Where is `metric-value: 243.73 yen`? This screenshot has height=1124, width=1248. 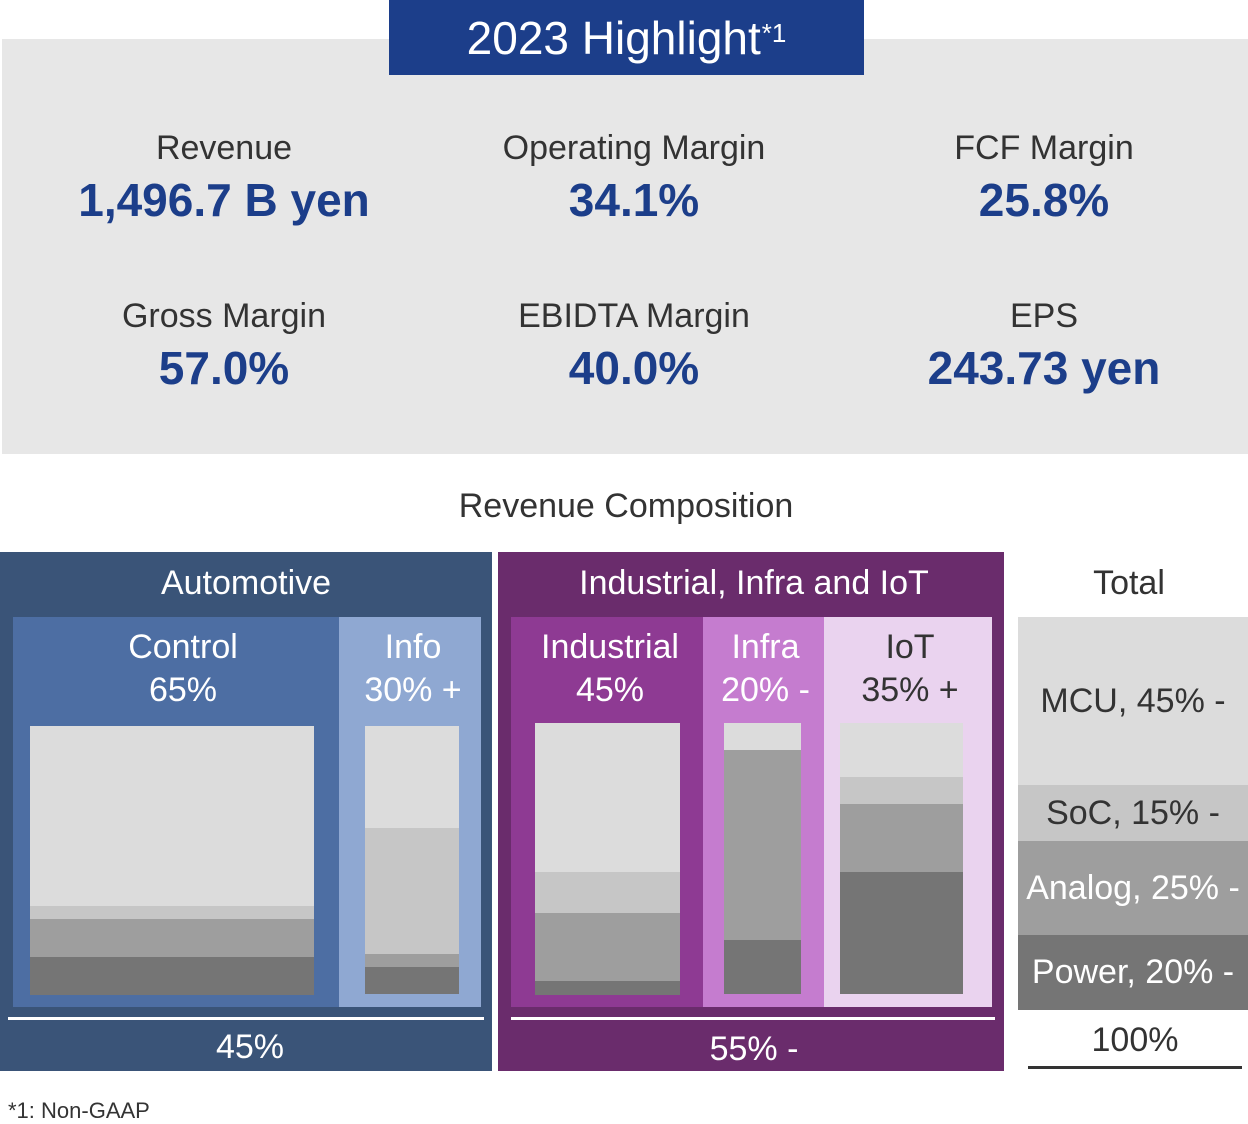
metric-value: 243.73 yen is located at coordinates (1044, 368).